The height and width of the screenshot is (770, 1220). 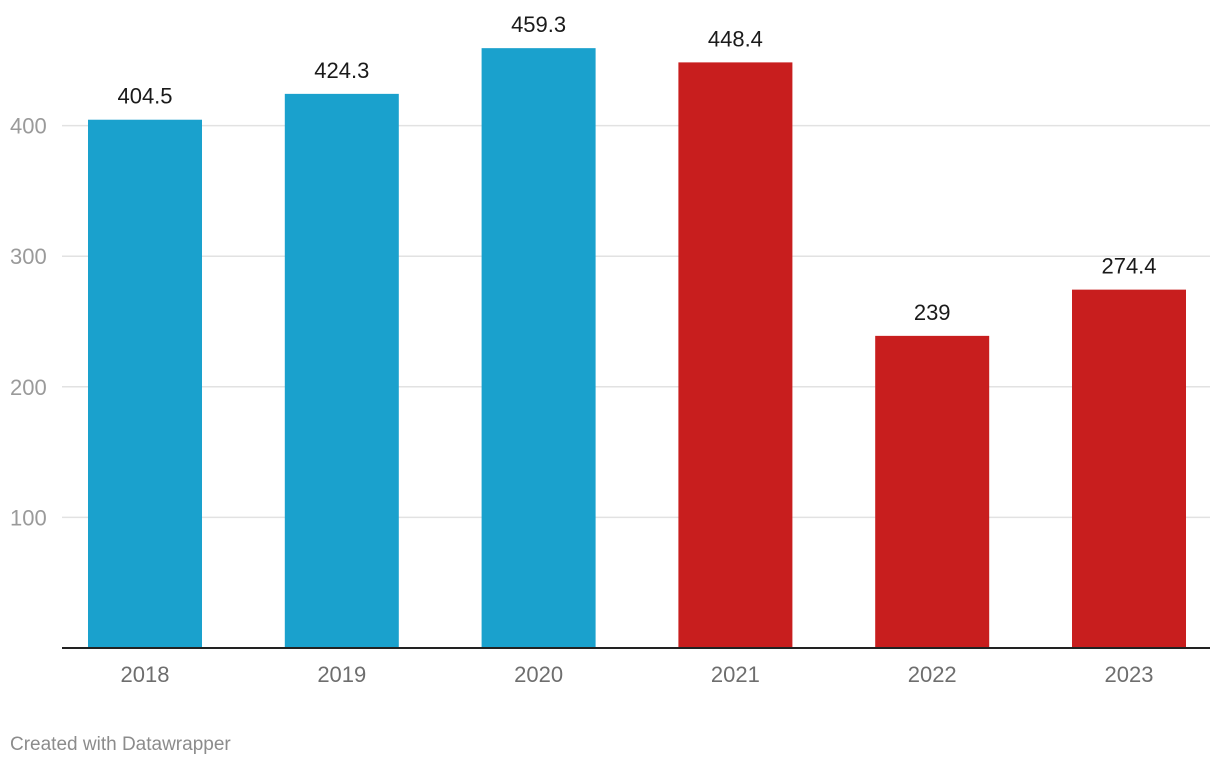 What do you see at coordinates (932, 312) in the screenshot?
I see `data-label-2022: 239` at bounding box center [932, 312].